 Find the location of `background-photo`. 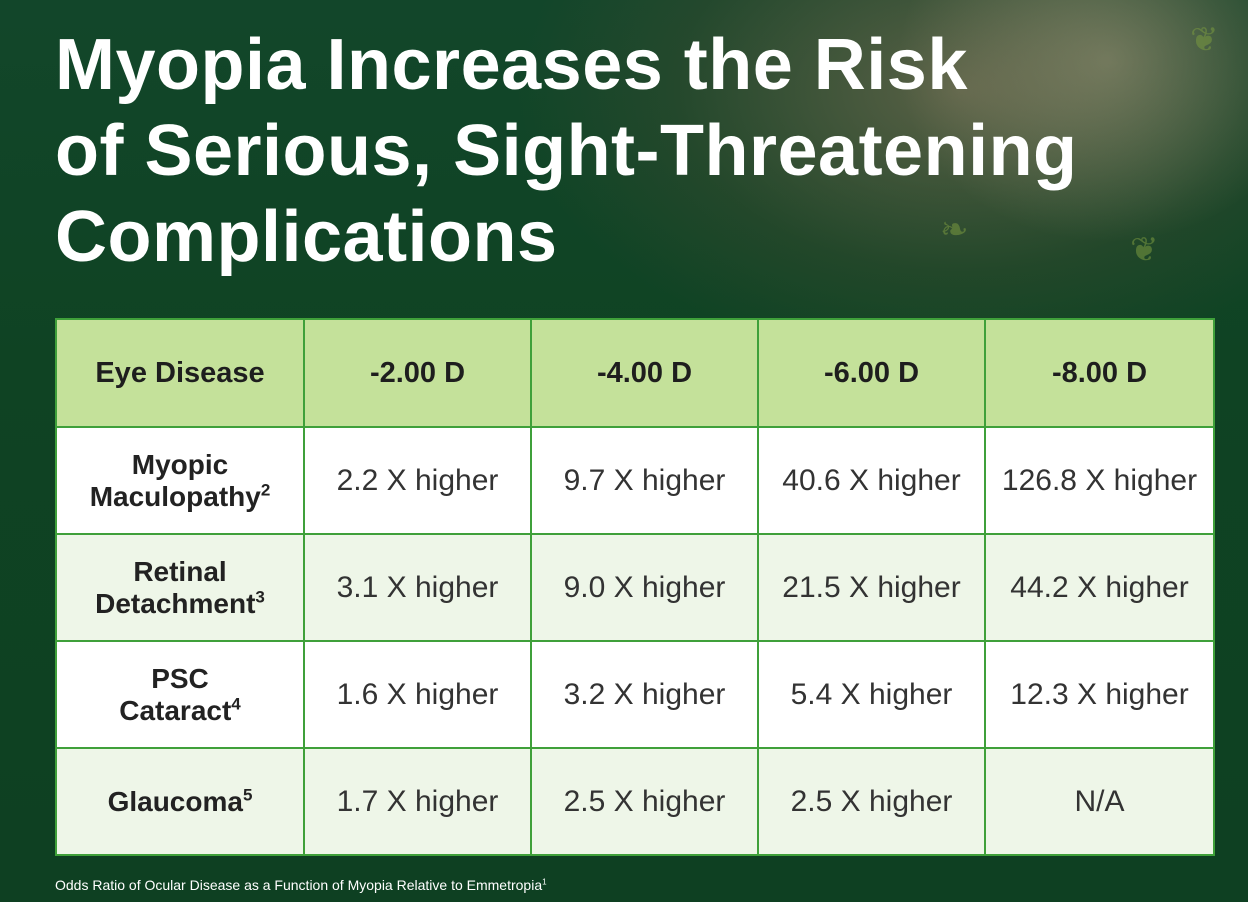

background-photo is located at coordinates (968, 150).